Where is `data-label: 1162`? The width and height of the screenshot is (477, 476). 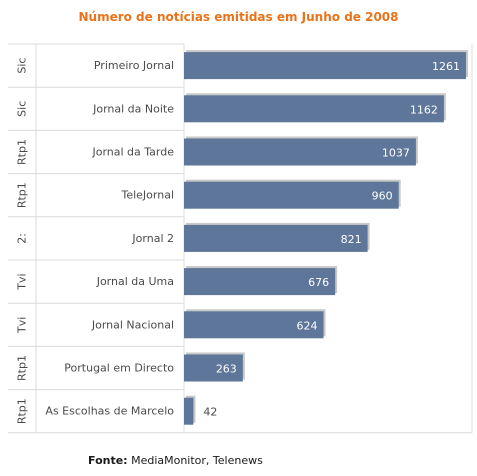
data-label: 1162 is located at coordinates (424, 109).